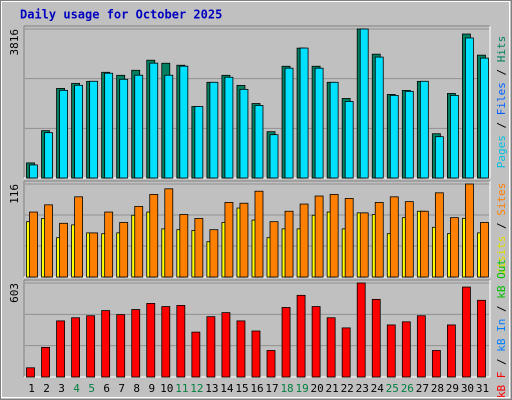 The image size is (512, 400). I want to click on x-tick-label: 27, so click(422, 388).